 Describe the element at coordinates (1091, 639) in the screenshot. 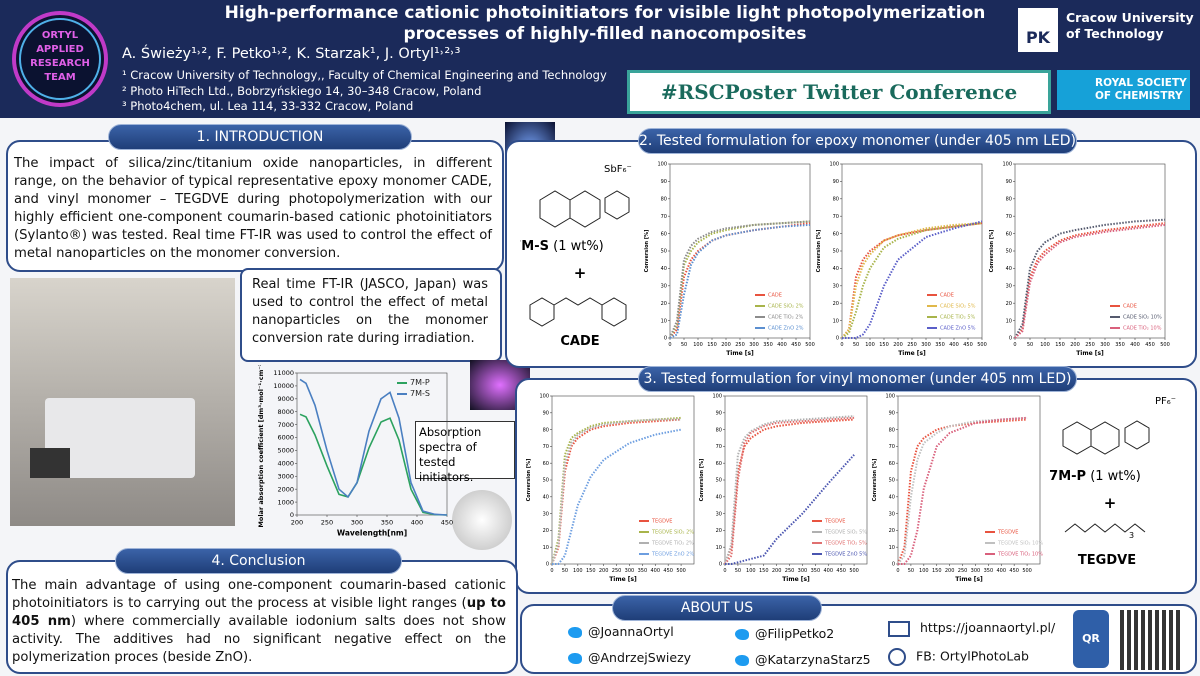

I see `qr-phone: QR` at that location.